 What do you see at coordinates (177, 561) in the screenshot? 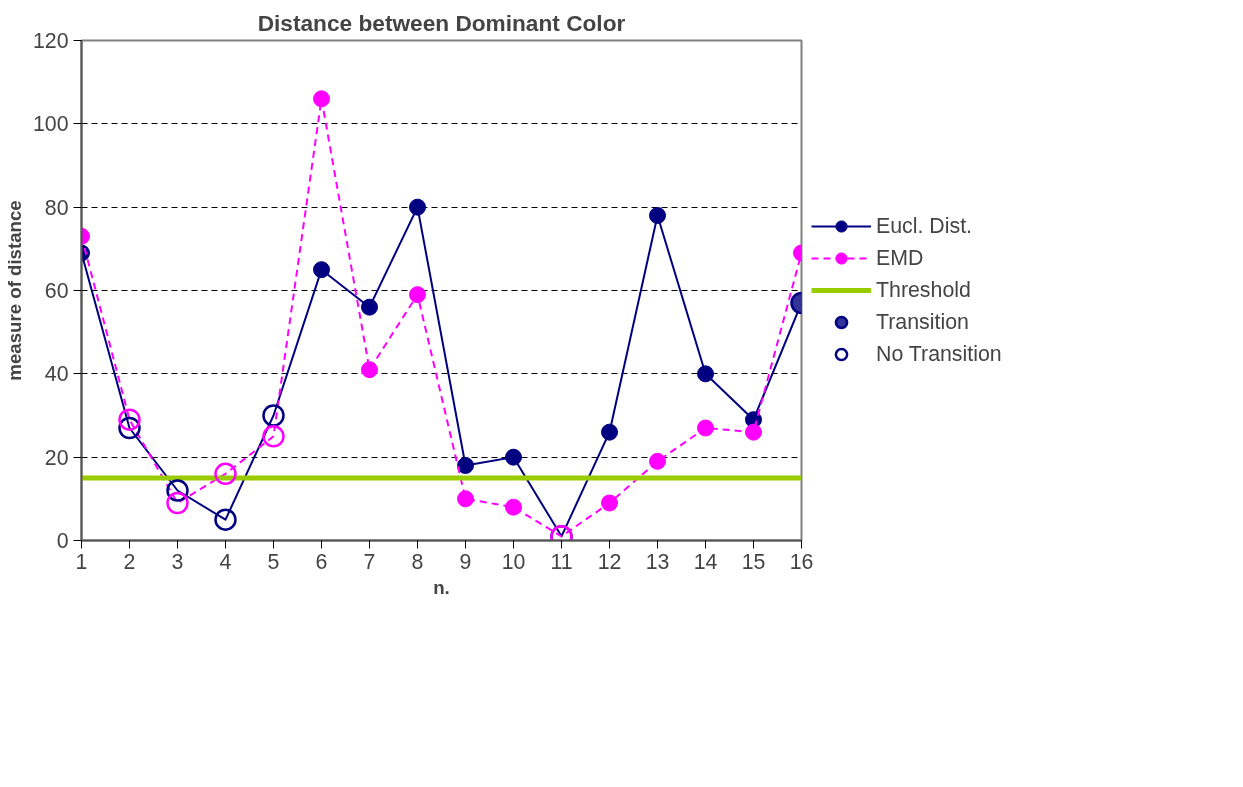
I see `x-tick-label: 3` at bounding box center [177, 561].